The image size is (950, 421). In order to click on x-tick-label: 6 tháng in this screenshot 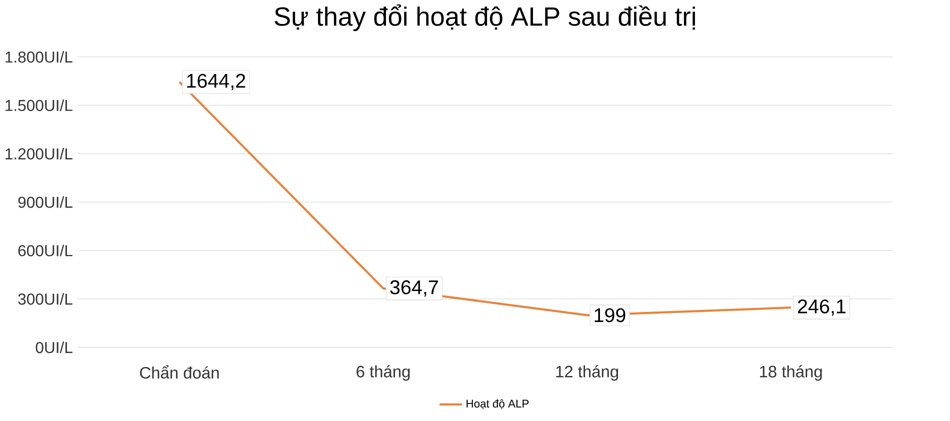, I will do `click(383, 373)`.